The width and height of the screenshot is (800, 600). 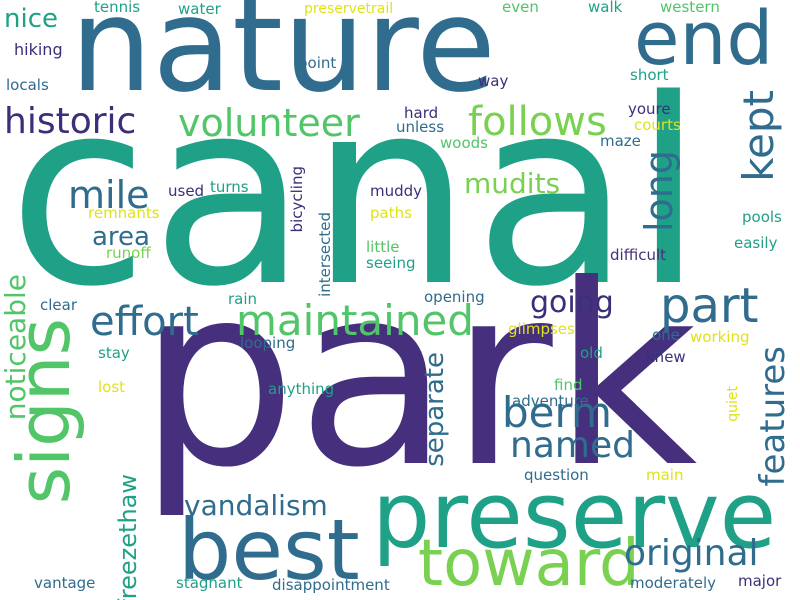 What do you see at coordinates (773, 416) in the screenshot?
I see `word-features: features` at bounding box center [773, 416].